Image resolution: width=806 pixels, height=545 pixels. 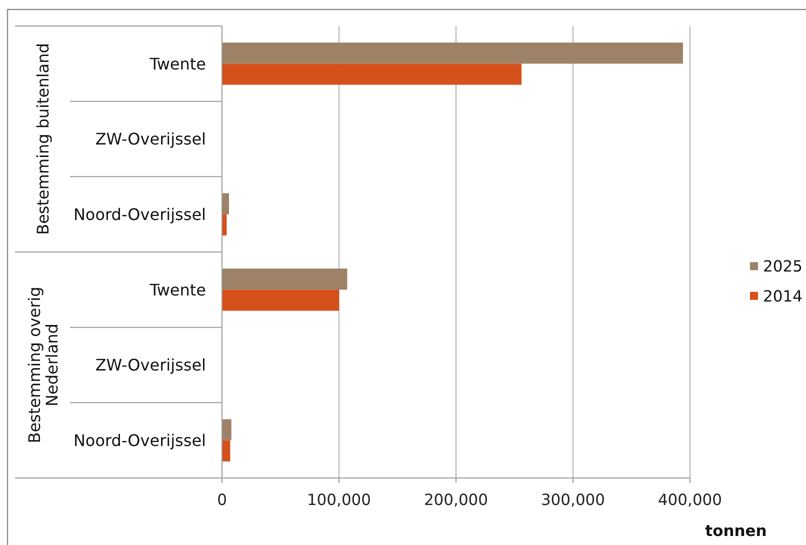 What do you see at coordinates (339, 500) in the screenshot?
I see `x-tick-label: 100,000` at bounding box center [339, 500].